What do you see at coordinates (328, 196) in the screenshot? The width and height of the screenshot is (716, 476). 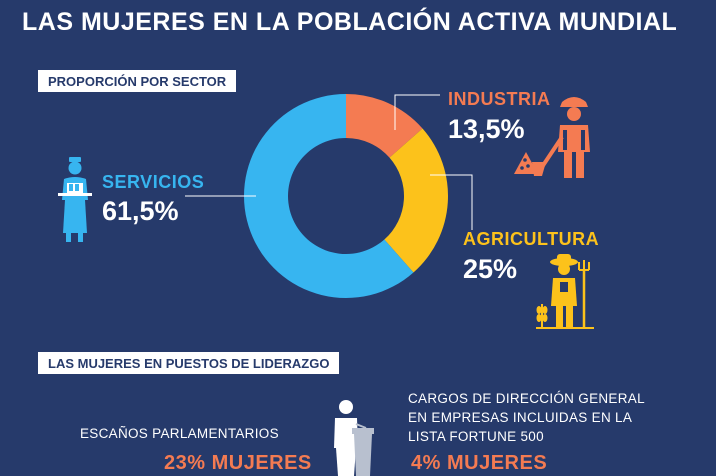 I see `donut-slice-servicios` at bounding box center [328, 196].